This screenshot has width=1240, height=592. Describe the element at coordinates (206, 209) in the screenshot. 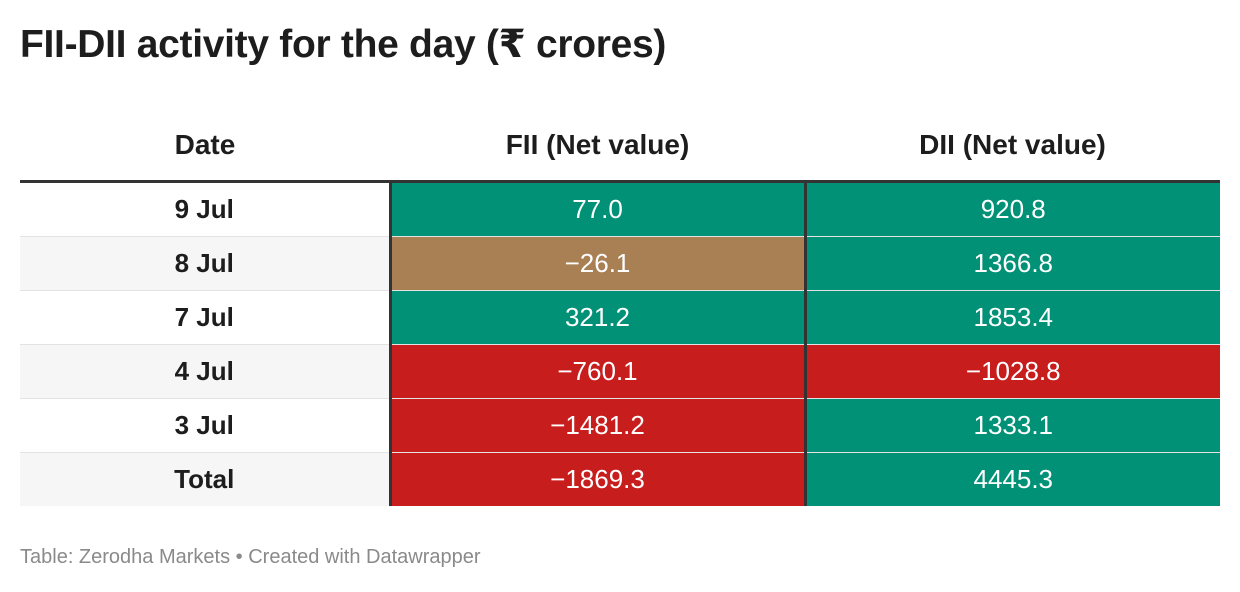

I see `date-cell: 9 Jul` at that location.